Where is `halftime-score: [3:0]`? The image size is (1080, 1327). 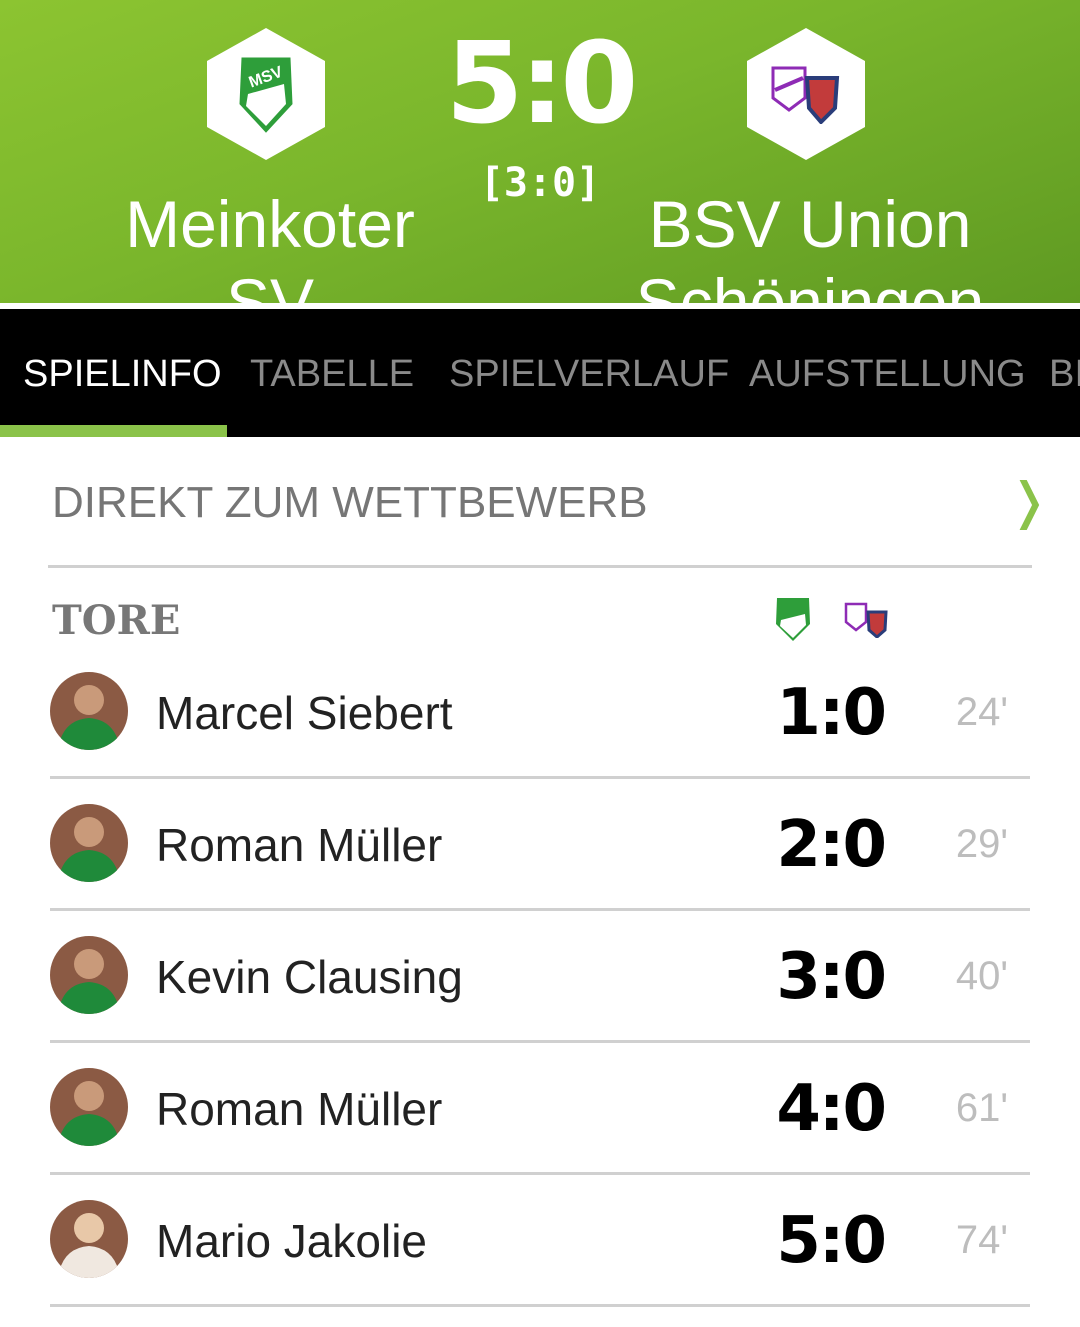 halftime-score: [3:0] is located at coordinates (540, 183).